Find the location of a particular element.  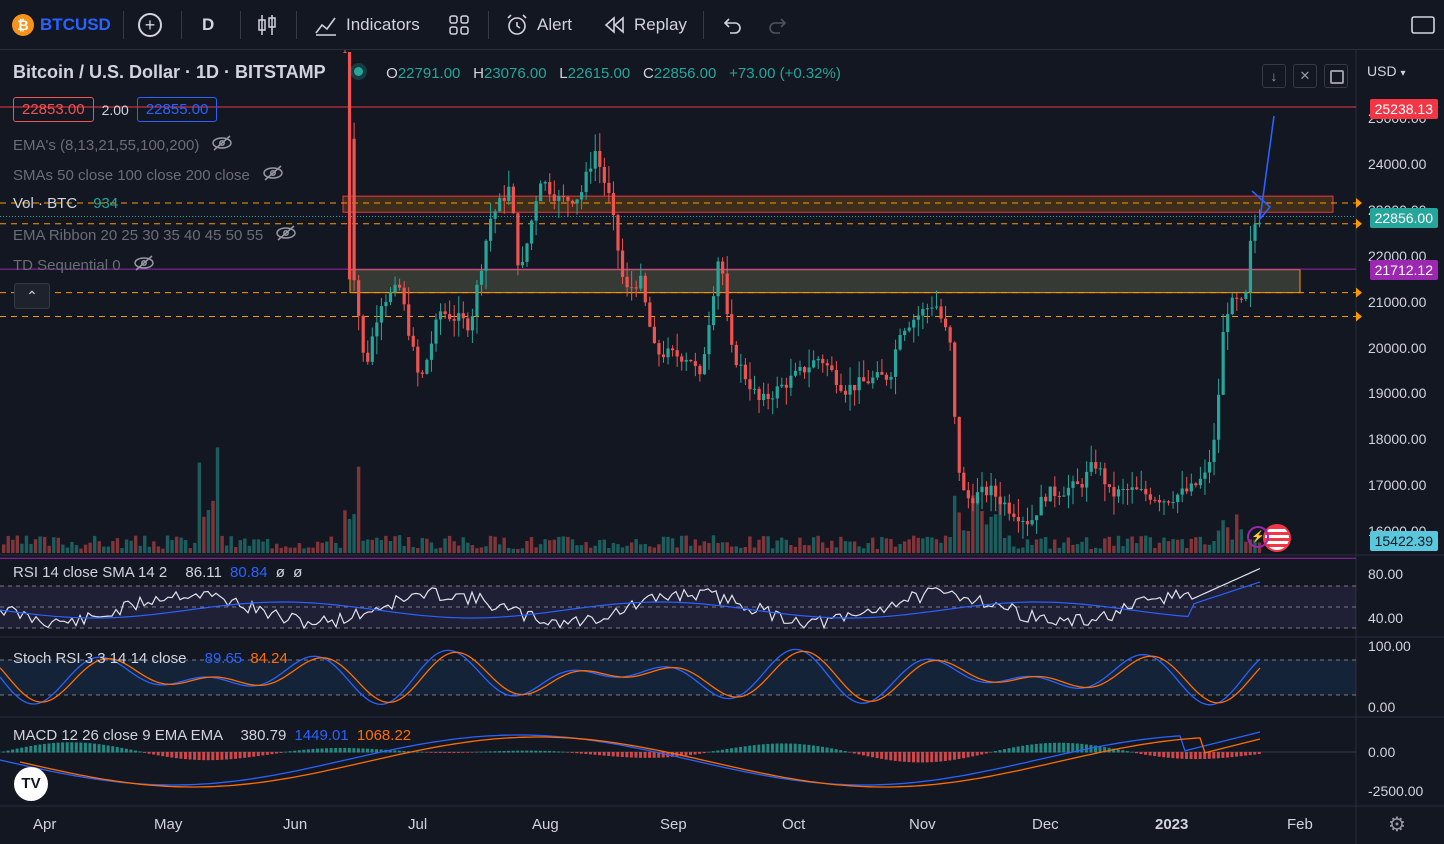

chevron-down-icon: ▾ is located at coordinates (1403, 73).